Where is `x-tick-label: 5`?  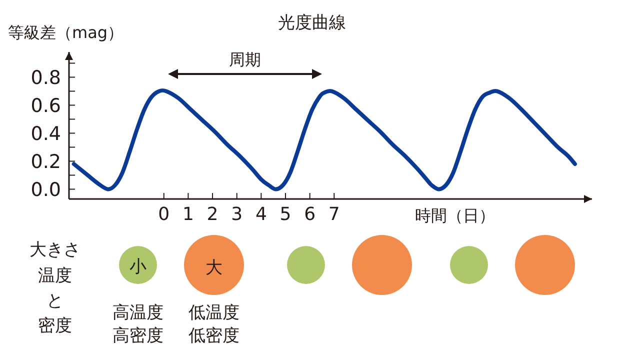
x-tick-label: 5 is located at coordinates (286, 214).